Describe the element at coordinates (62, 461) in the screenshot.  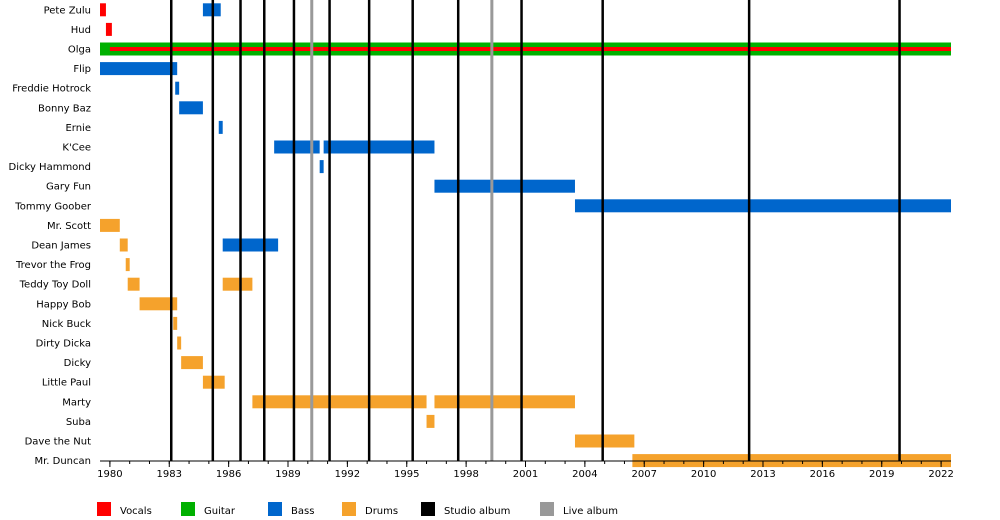
I see `member-label-mr-duncan: Mr. Duncan` at that location.